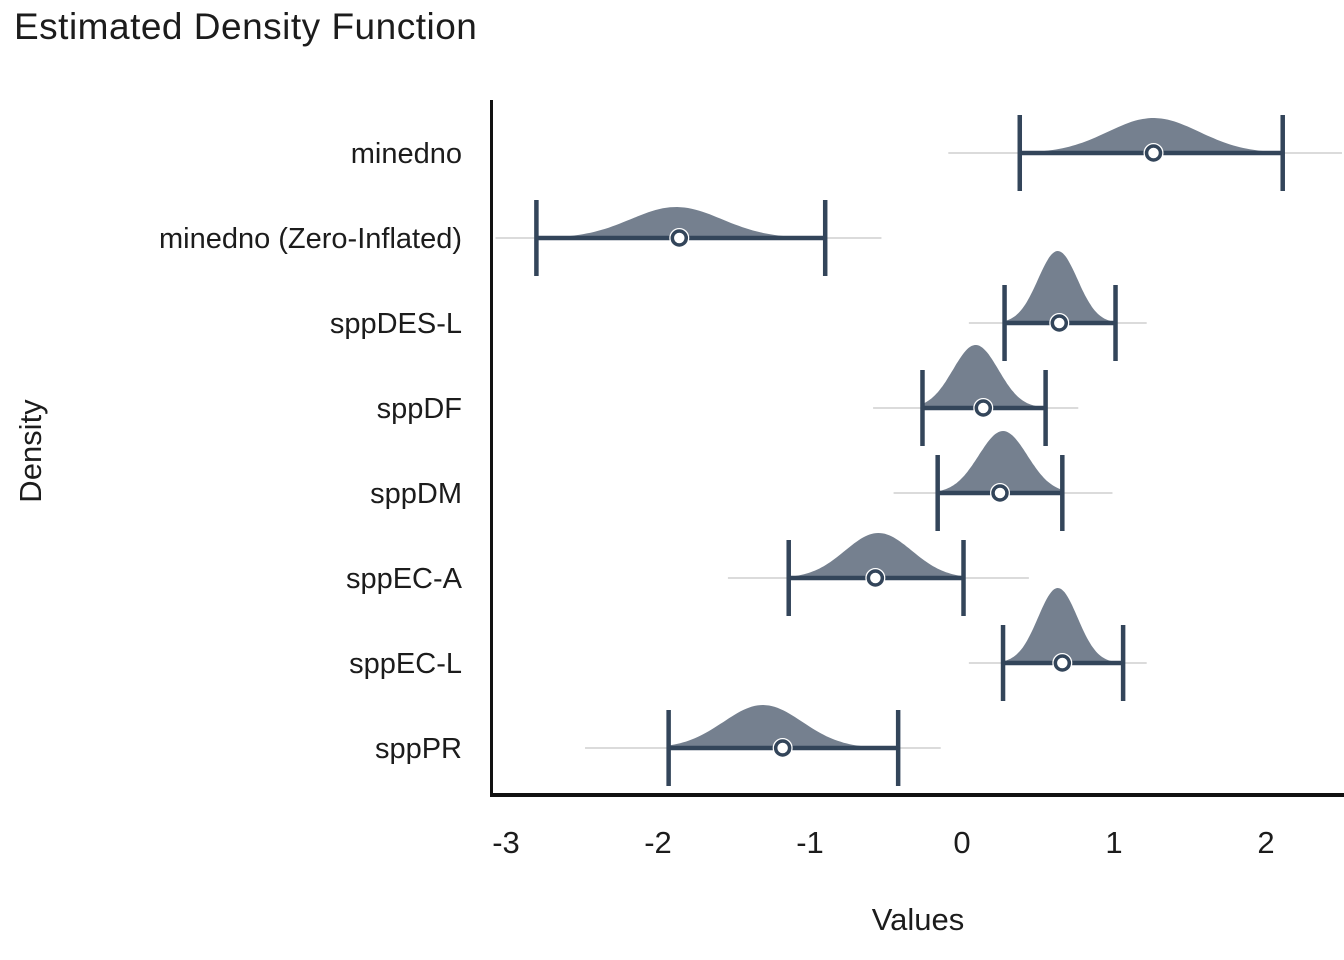 The width and height of the screenshot is (1344, 960). What do you see at coordinates (961, 842) in the screenshot?
I see `x-tick-label: 0` at bounding box center [961, 842].